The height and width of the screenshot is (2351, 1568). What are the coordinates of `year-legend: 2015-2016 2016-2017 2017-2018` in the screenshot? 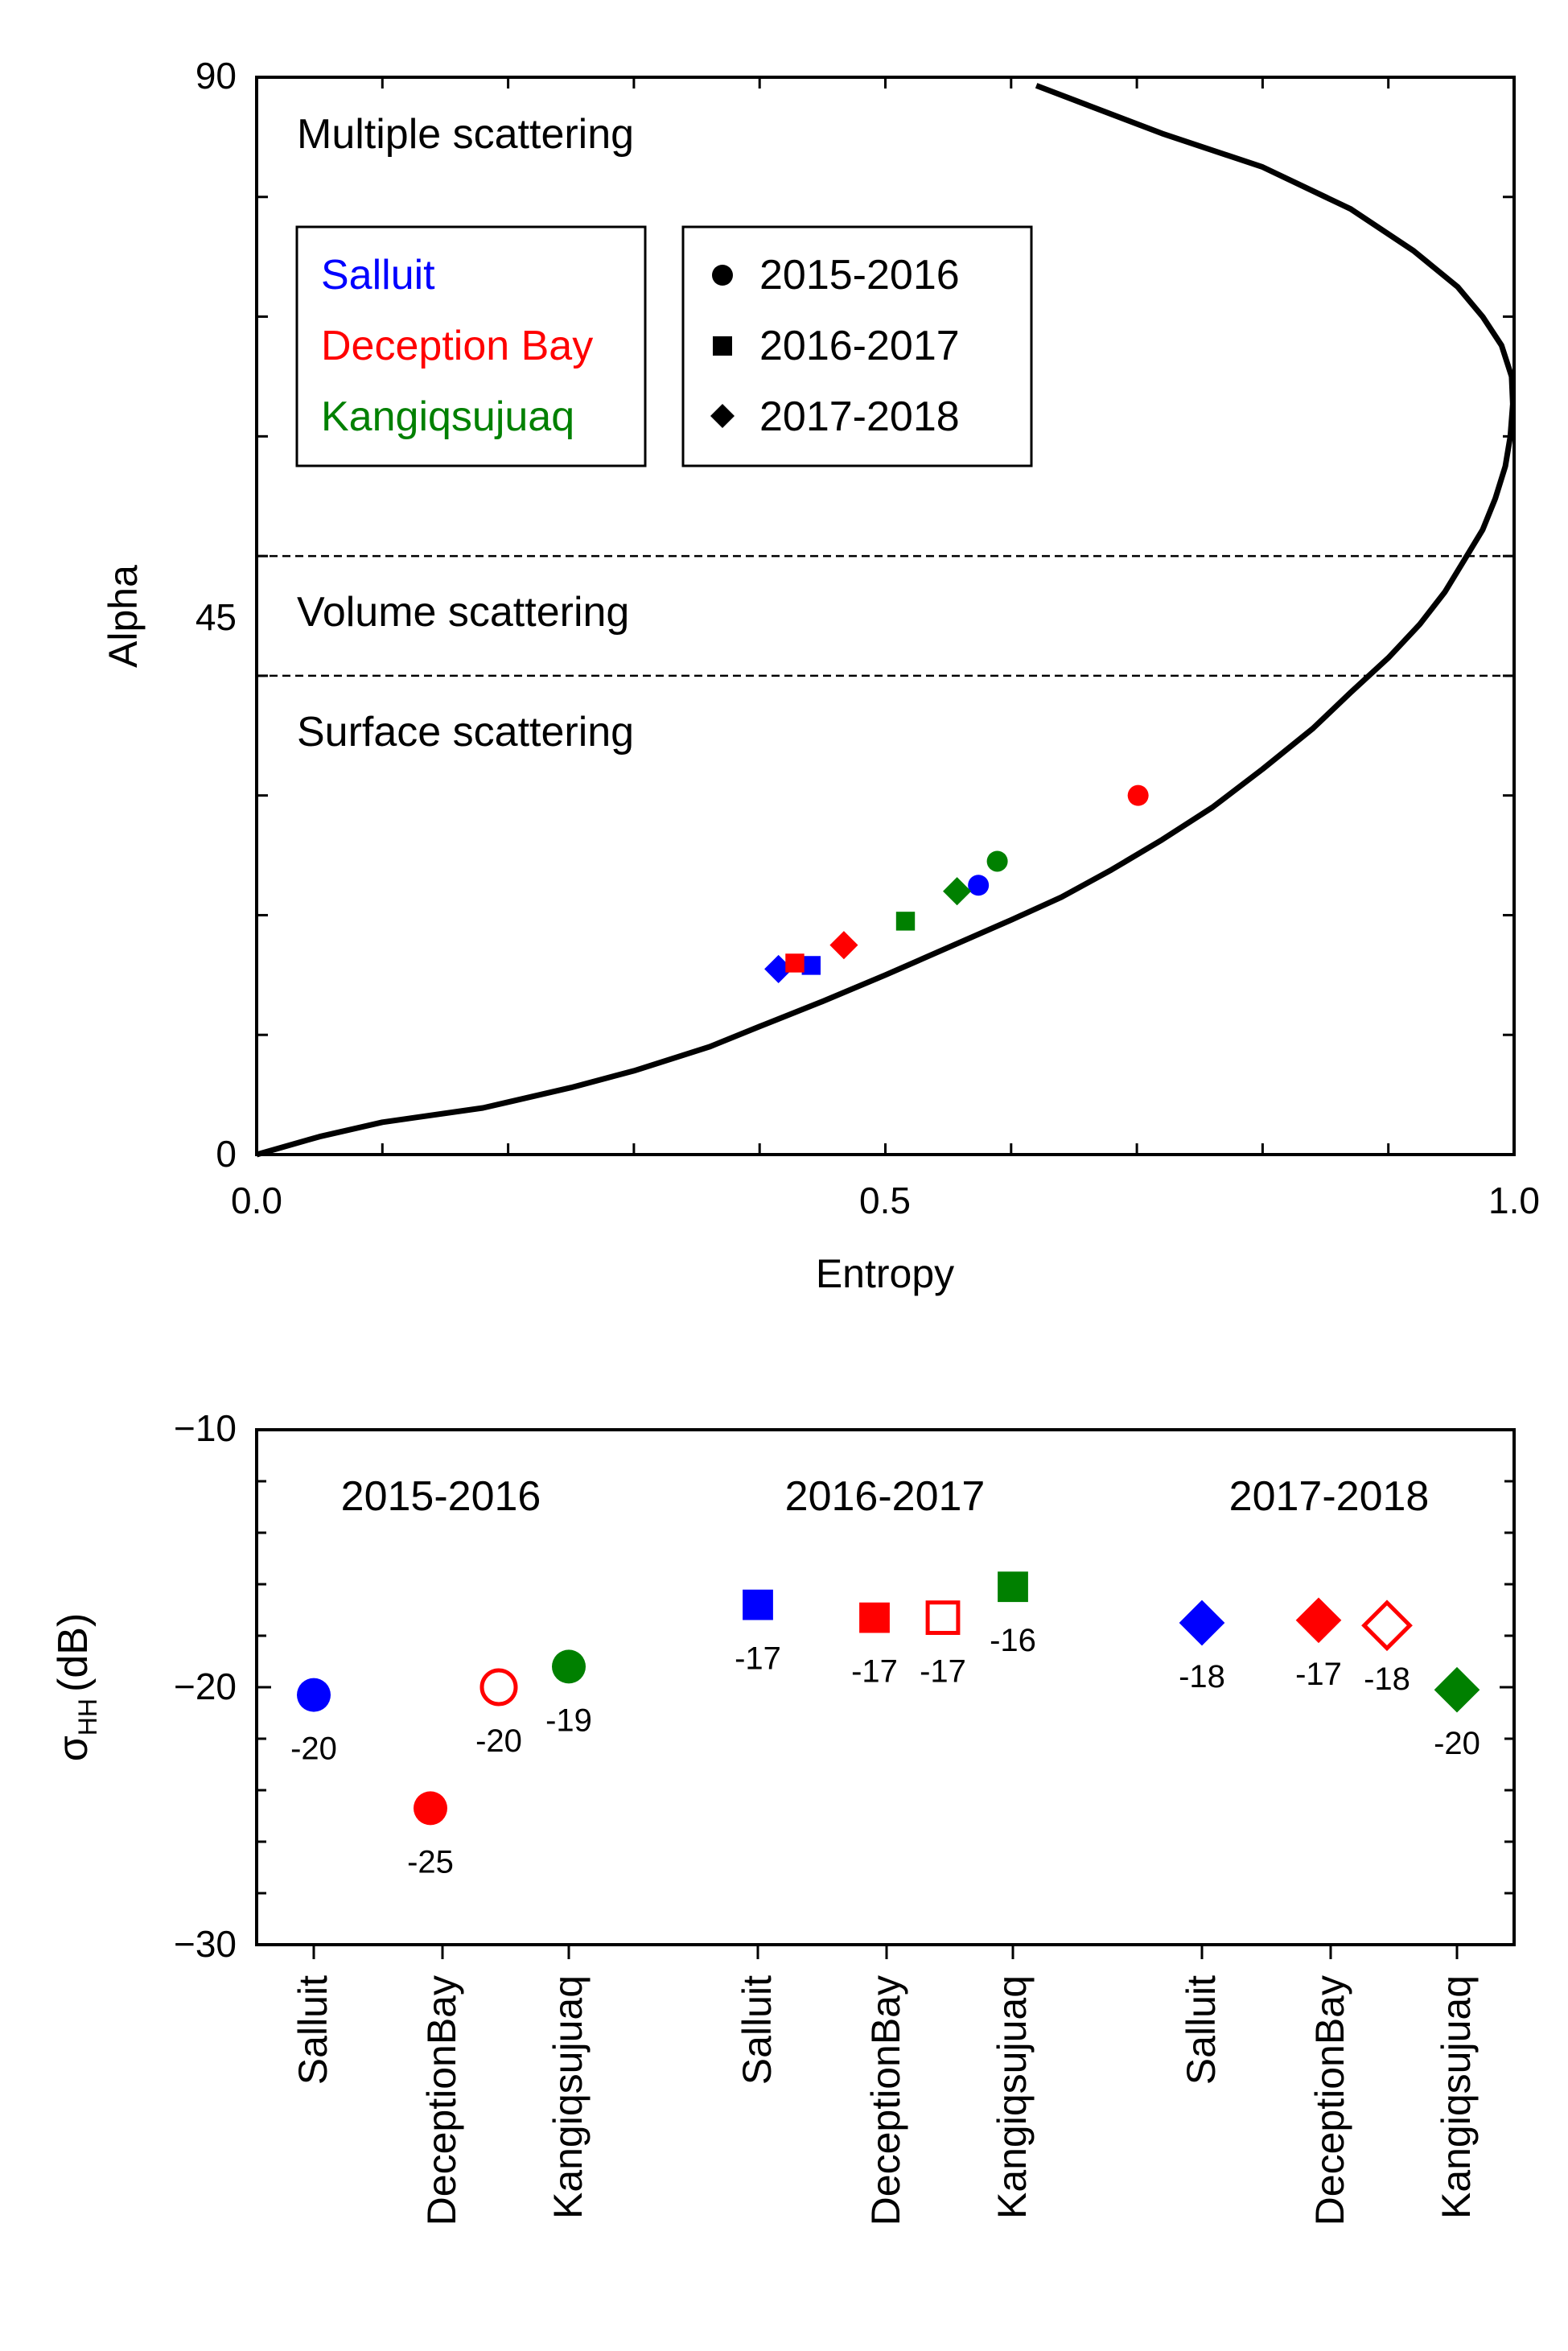 It's located at (857, 346).